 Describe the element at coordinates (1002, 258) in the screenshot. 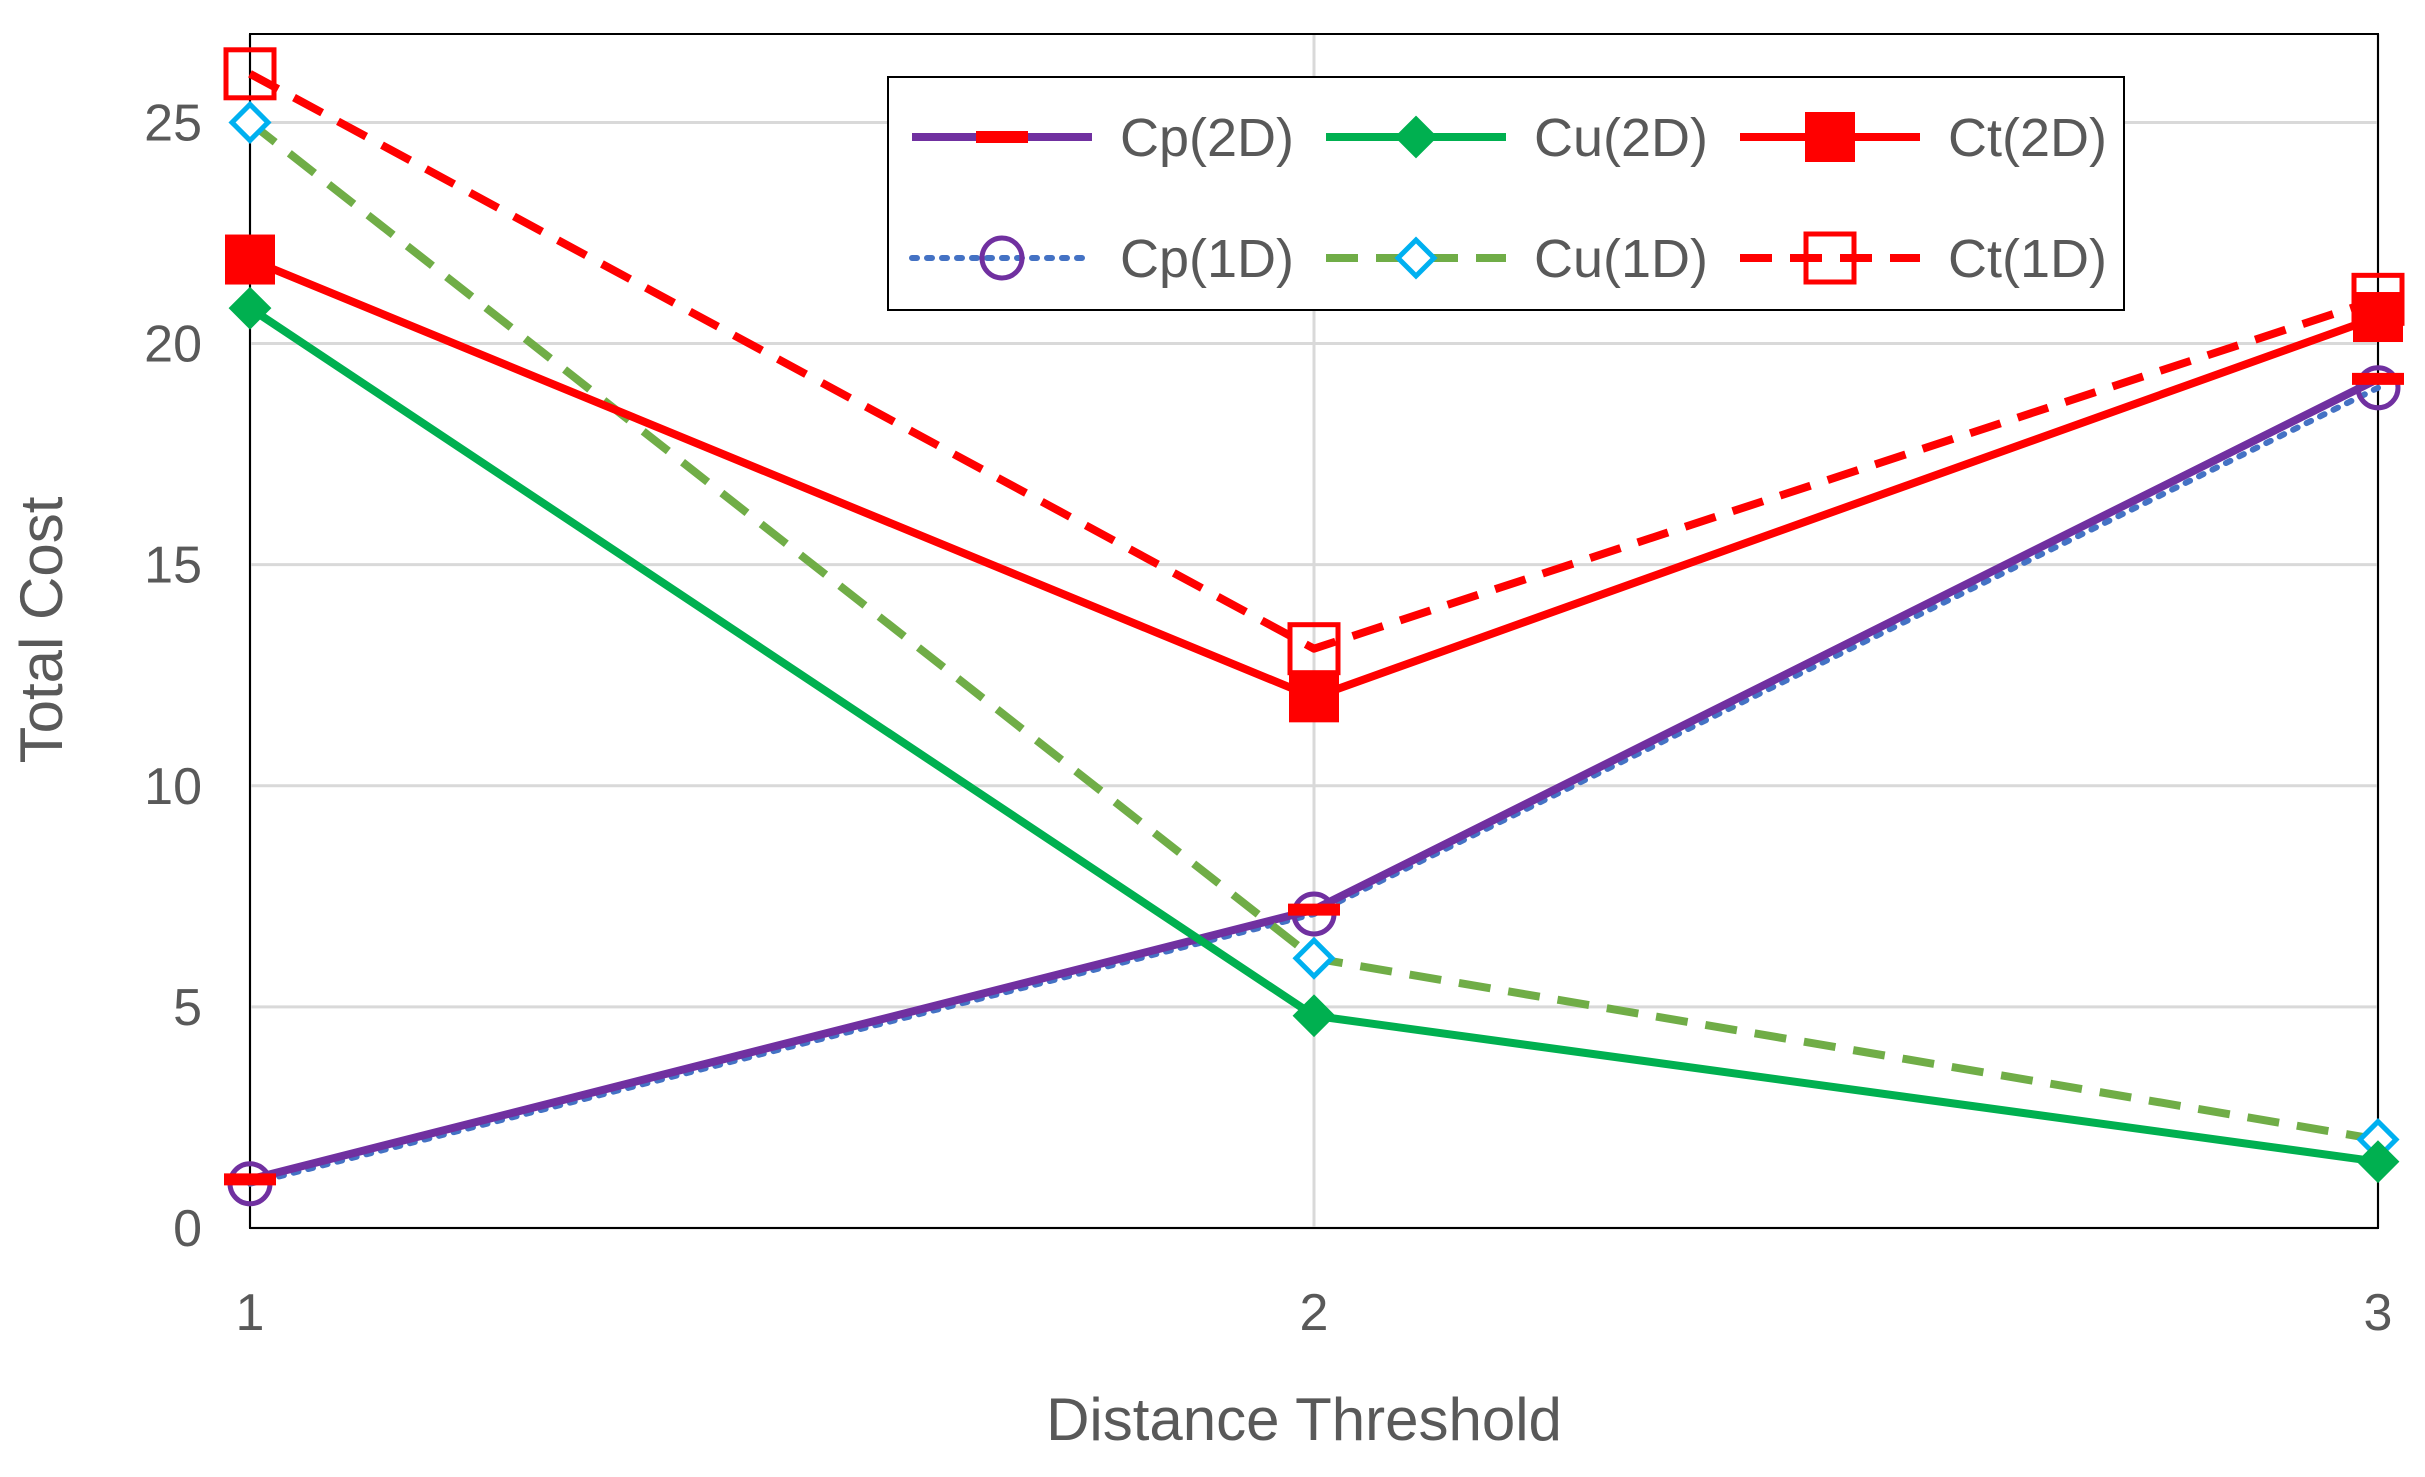

I see `legend-marker-Cp(1D)` at that location.